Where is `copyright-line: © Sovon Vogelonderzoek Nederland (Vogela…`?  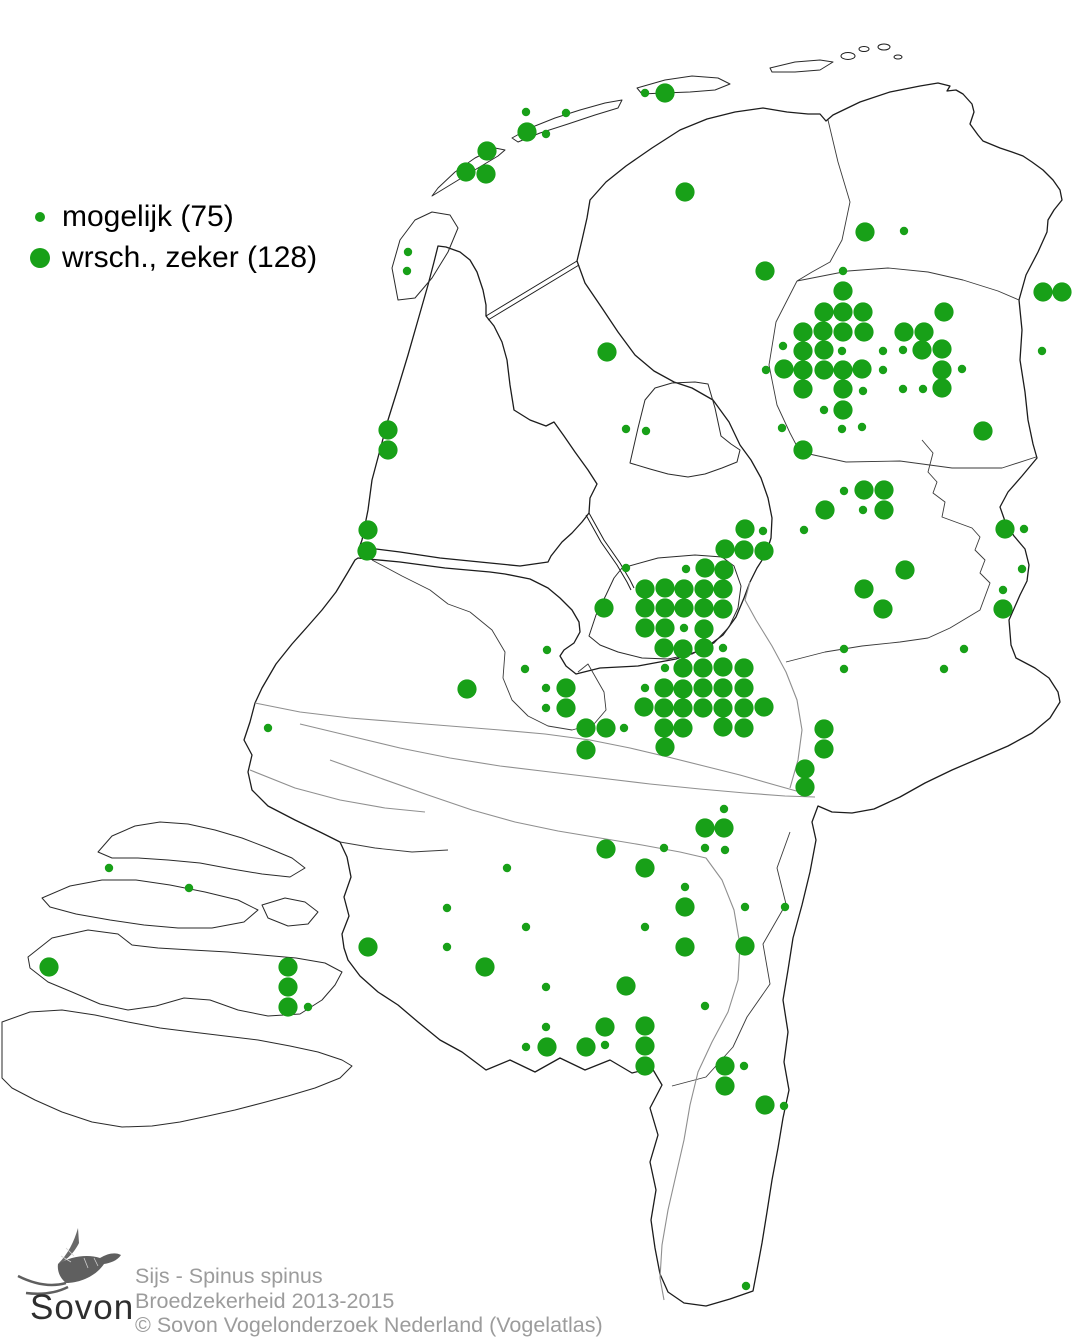
copyright-line: © Sovon Vogelonderzoek Nederland (Vogela… is located at coordinates (369, 1325).